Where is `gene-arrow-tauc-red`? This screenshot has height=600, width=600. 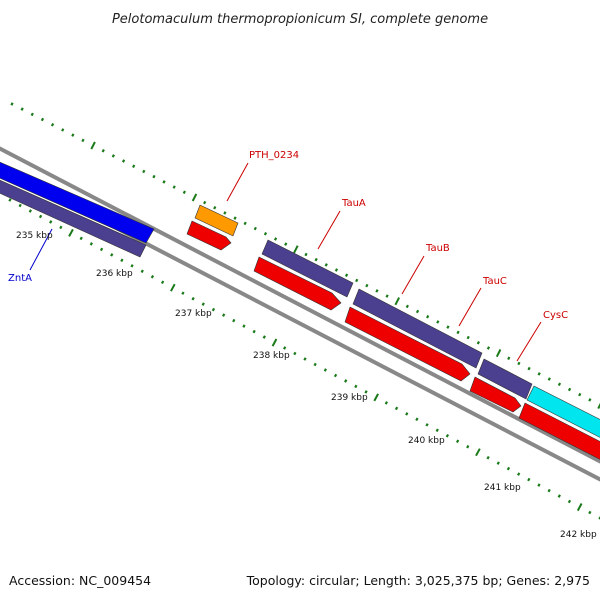 gene-arrow-tauc-red is located at coordinates (495, 394).